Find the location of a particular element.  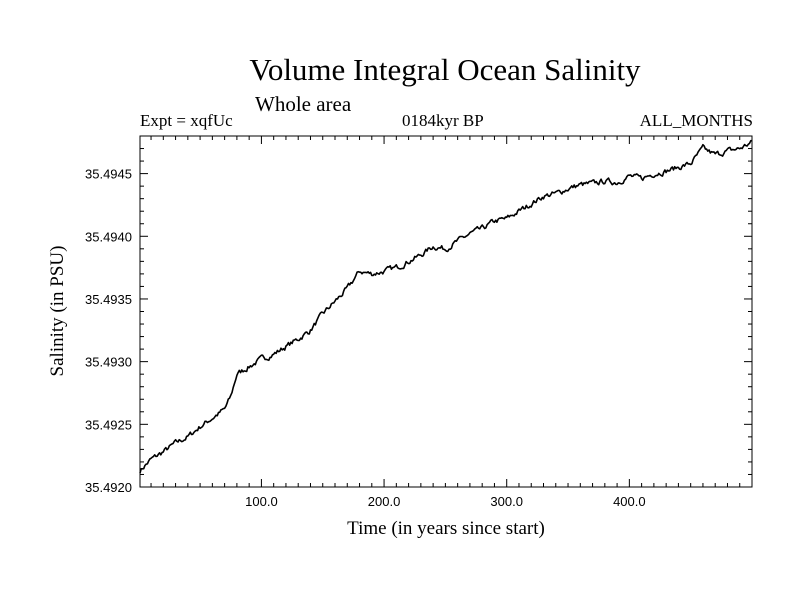

x-tick-label: 300.0 is located at coordinates (506, 501).